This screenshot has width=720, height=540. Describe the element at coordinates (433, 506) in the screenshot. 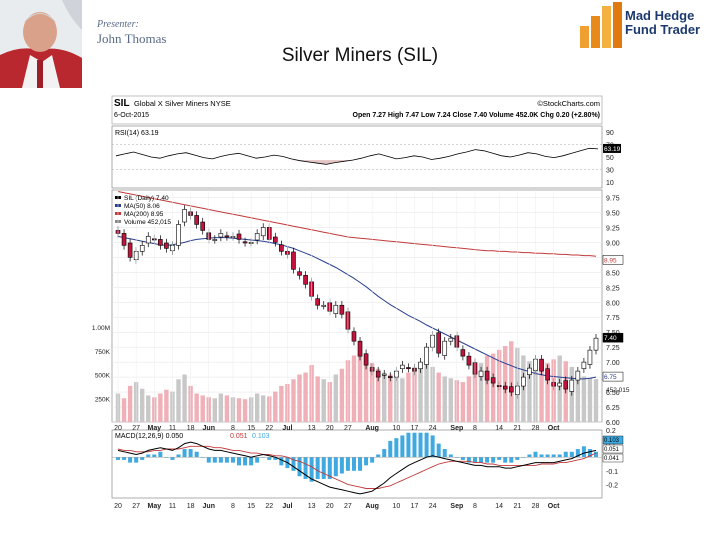

I see `x-tick-label-bottom: 24` at that location.